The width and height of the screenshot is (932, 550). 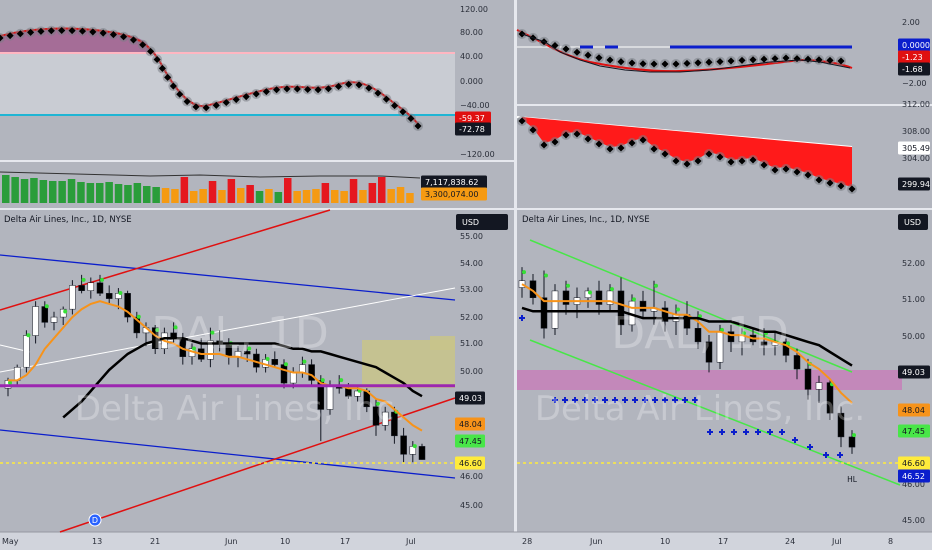 I want to click on right-watermark-name: Delta Air Lines, Inc., so click(x=700, y=409).